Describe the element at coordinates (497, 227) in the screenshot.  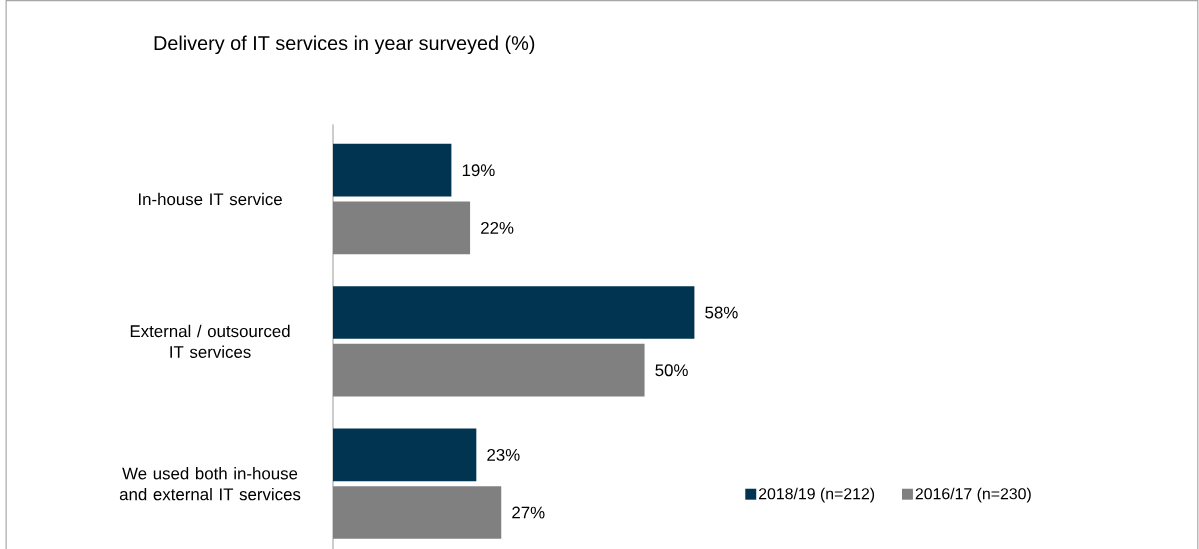
I see `data-label: 22%` at that location.